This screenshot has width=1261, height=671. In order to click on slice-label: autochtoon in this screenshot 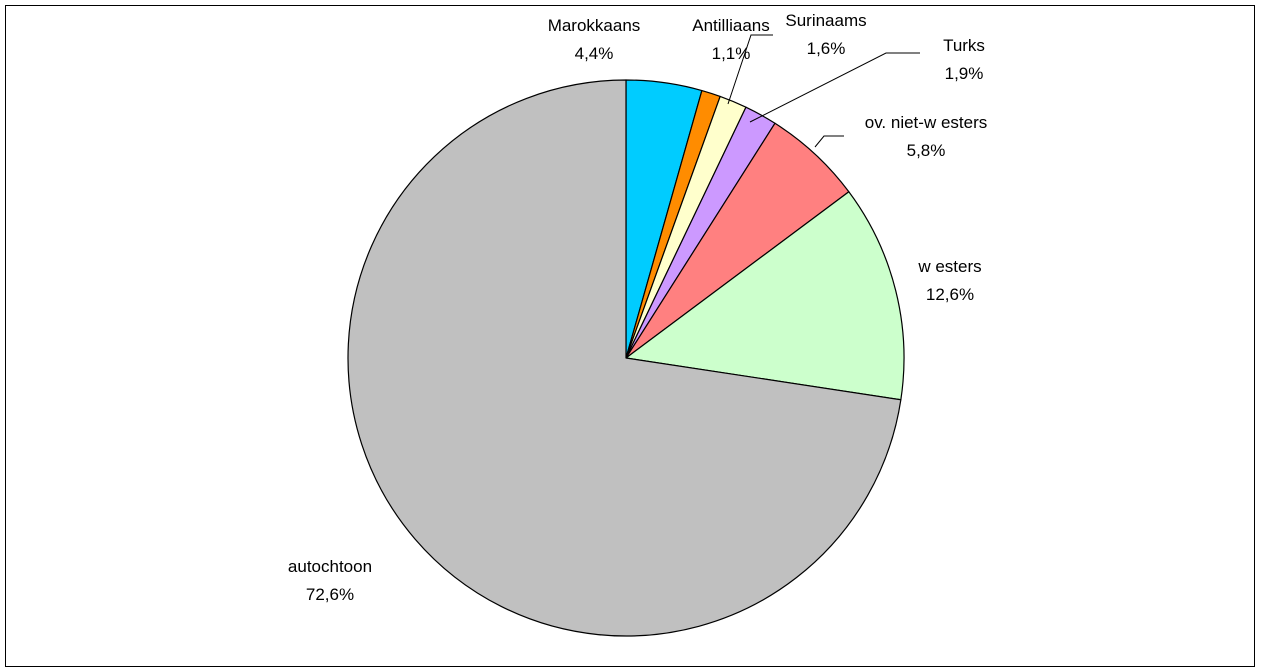, I will do `click(330, 566)`.